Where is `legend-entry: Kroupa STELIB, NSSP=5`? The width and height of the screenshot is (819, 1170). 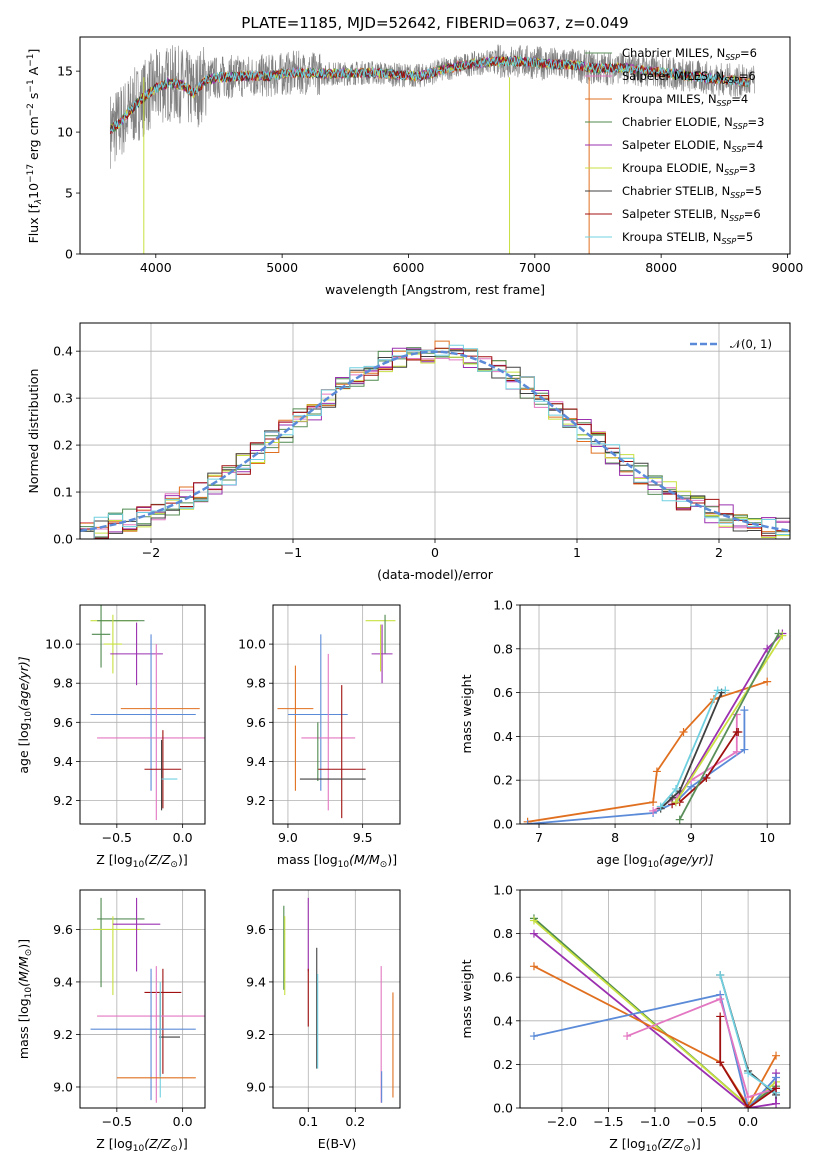
legend-entry: Kroupa STELIB, NSSP=5 is located at coordinates (687, 238).